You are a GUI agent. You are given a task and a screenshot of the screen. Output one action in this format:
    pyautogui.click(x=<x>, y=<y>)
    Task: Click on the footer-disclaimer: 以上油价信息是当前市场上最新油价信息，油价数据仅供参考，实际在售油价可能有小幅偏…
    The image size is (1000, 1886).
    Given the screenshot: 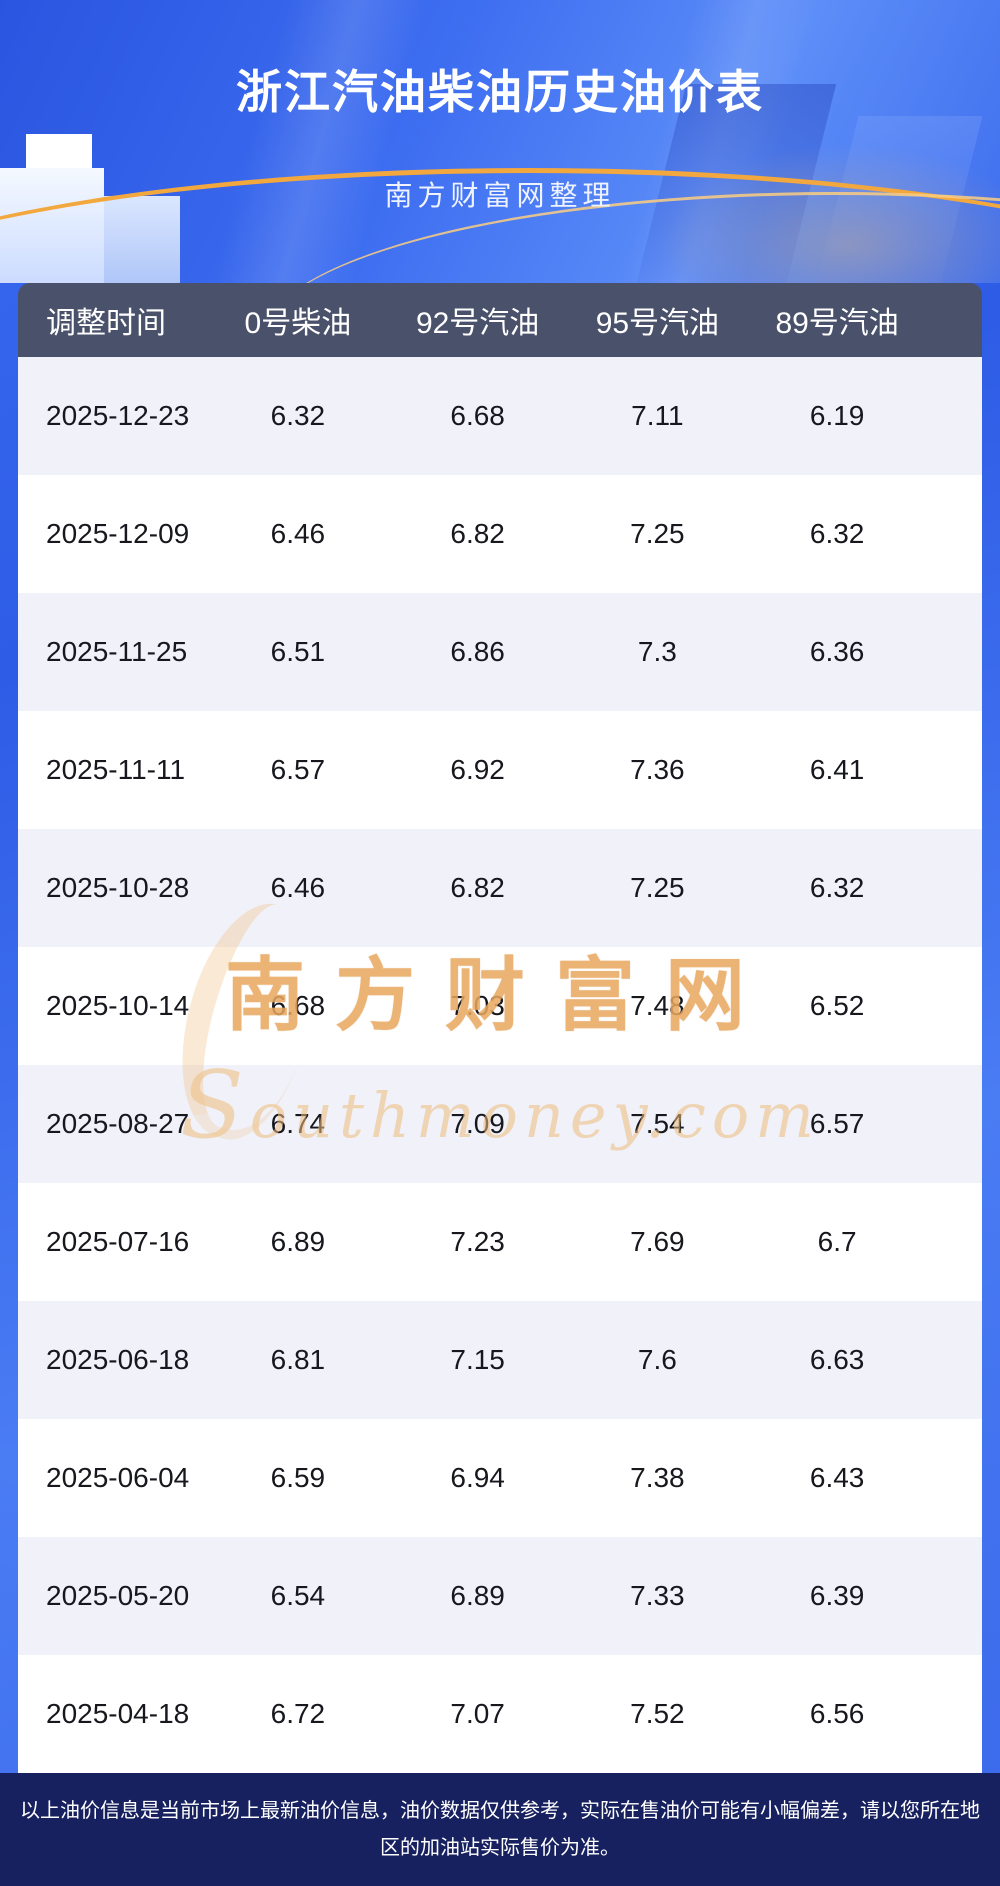 What is the action you would take?
    pyautogui.click(x=500, y=1829)
    